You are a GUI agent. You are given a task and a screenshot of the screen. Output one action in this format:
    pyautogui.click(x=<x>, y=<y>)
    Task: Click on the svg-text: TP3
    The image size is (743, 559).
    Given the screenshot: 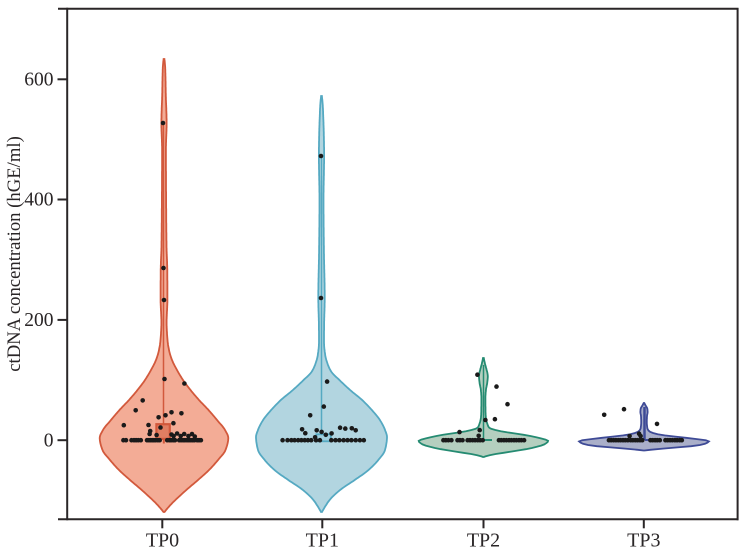 What is the action you would take?
    pyautogui.click(x=643, y=541)
    